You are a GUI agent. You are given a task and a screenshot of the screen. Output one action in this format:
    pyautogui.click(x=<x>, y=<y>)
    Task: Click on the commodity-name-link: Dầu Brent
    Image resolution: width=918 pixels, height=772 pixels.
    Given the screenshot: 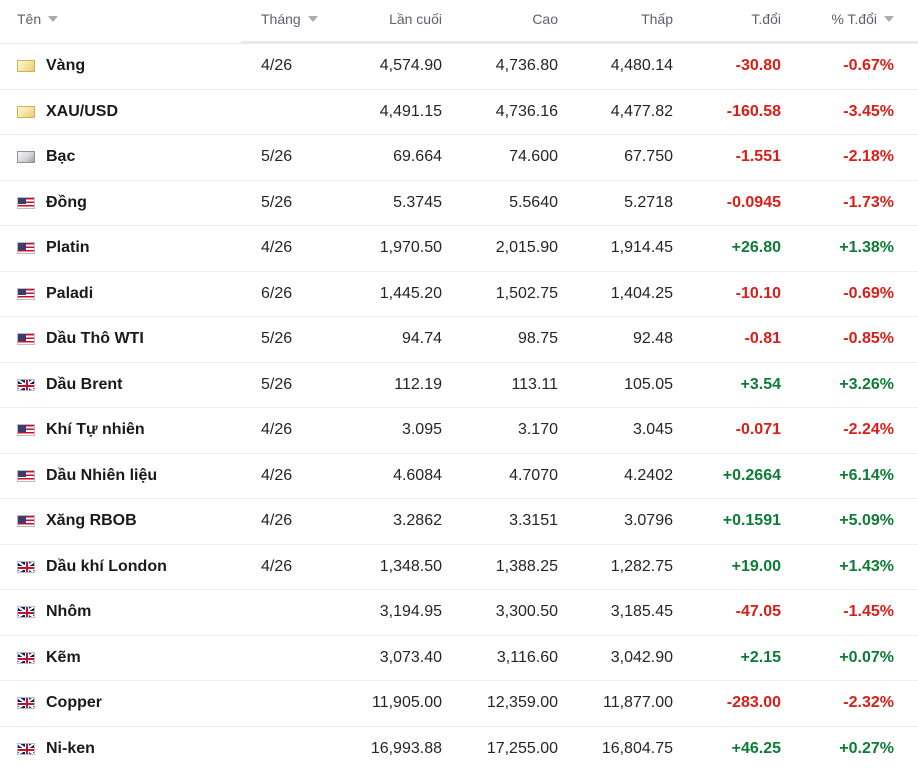 What is the action you would take?
    pyautogui.click(x=84, y=384)
    